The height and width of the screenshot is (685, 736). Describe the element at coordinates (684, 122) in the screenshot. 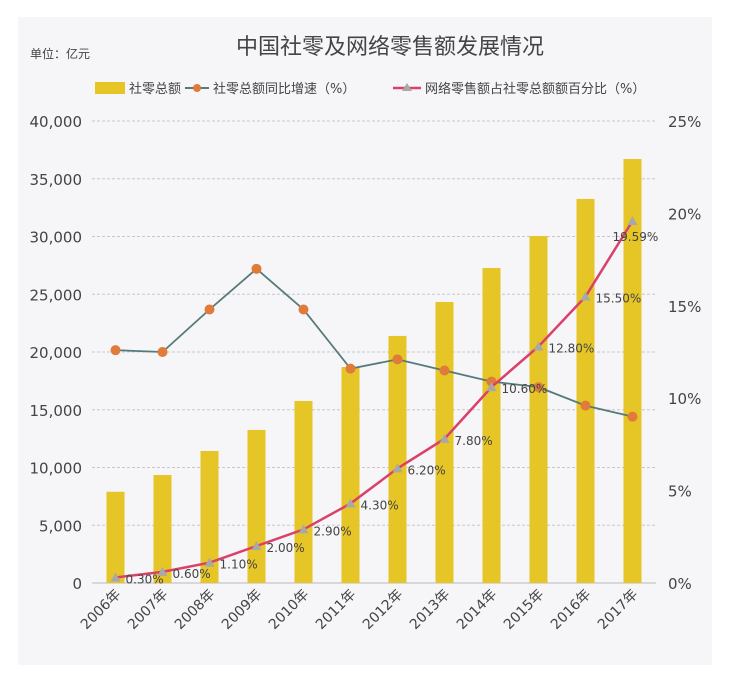

I see `y-right-tick-label: 25%` at that location.